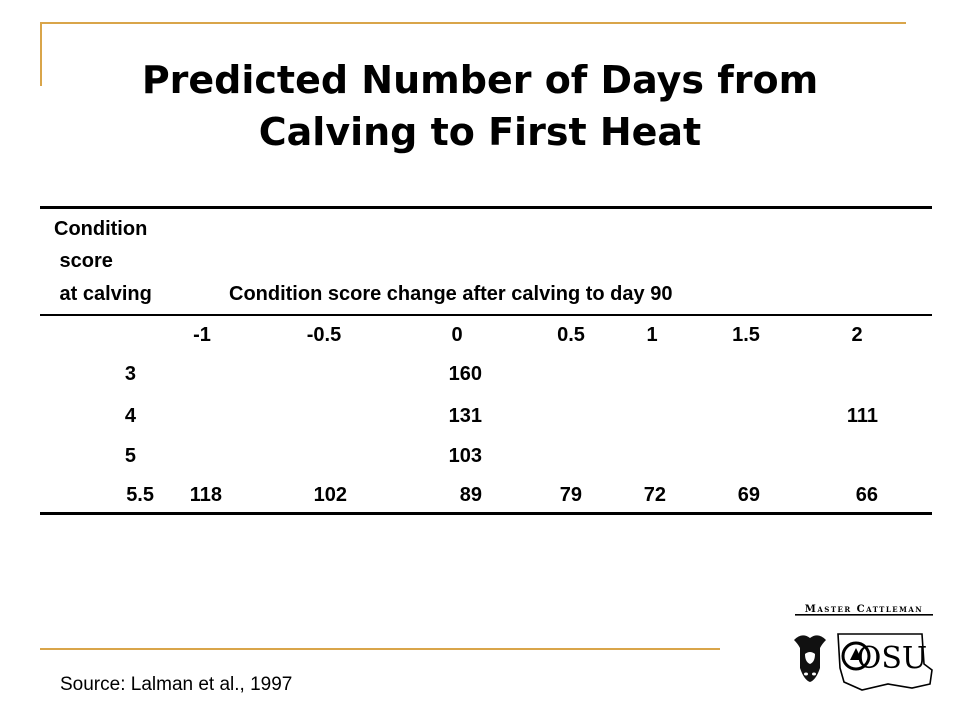 Image resolution: width=960 pixels, height=720 pixels. Describe the element at coordinates (465, 416) in the screenshot. I see `table-cell: 131` at that location.